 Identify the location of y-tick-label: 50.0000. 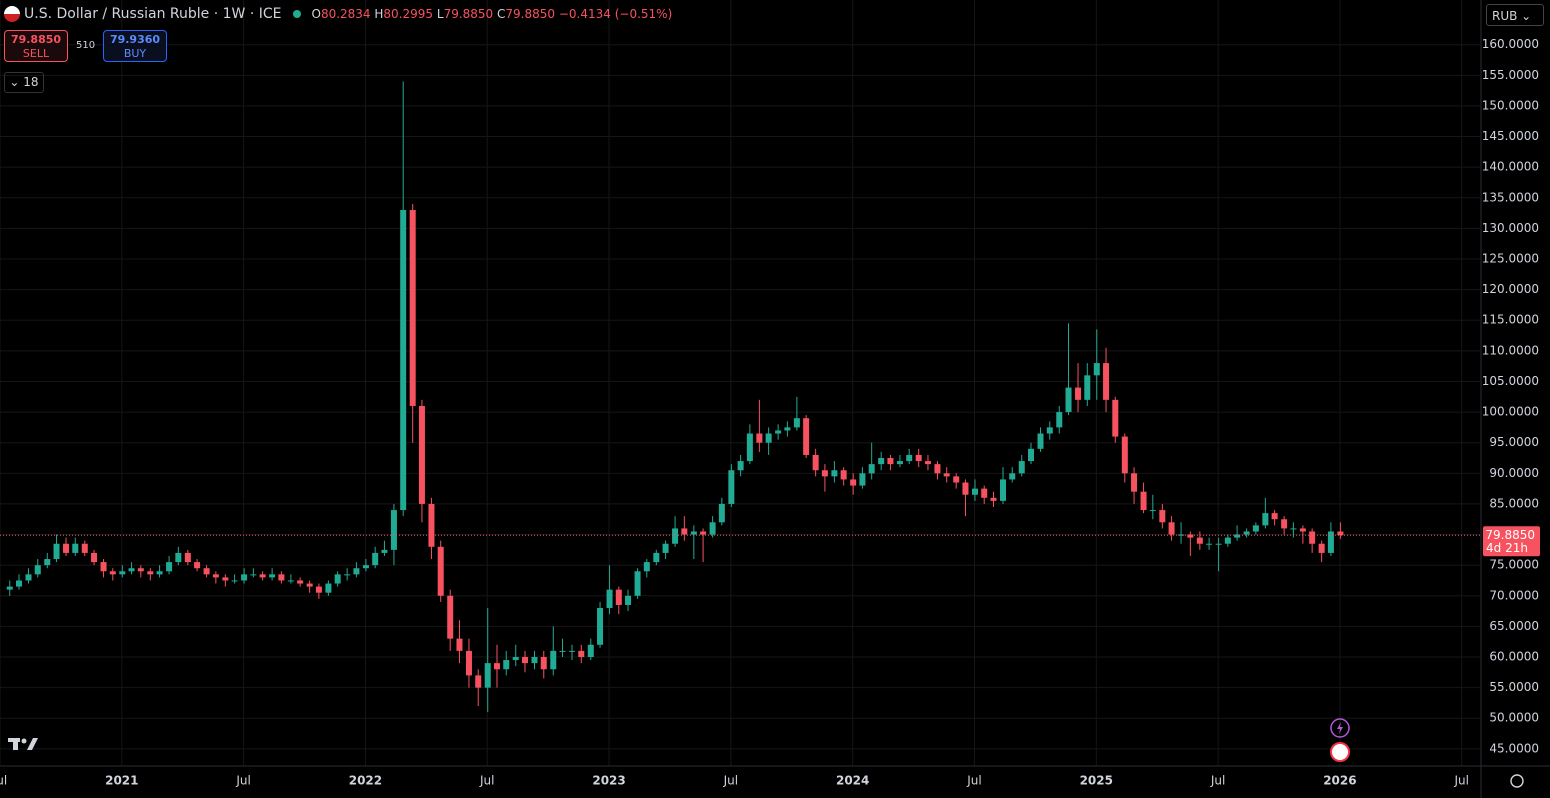
(1514, 718).